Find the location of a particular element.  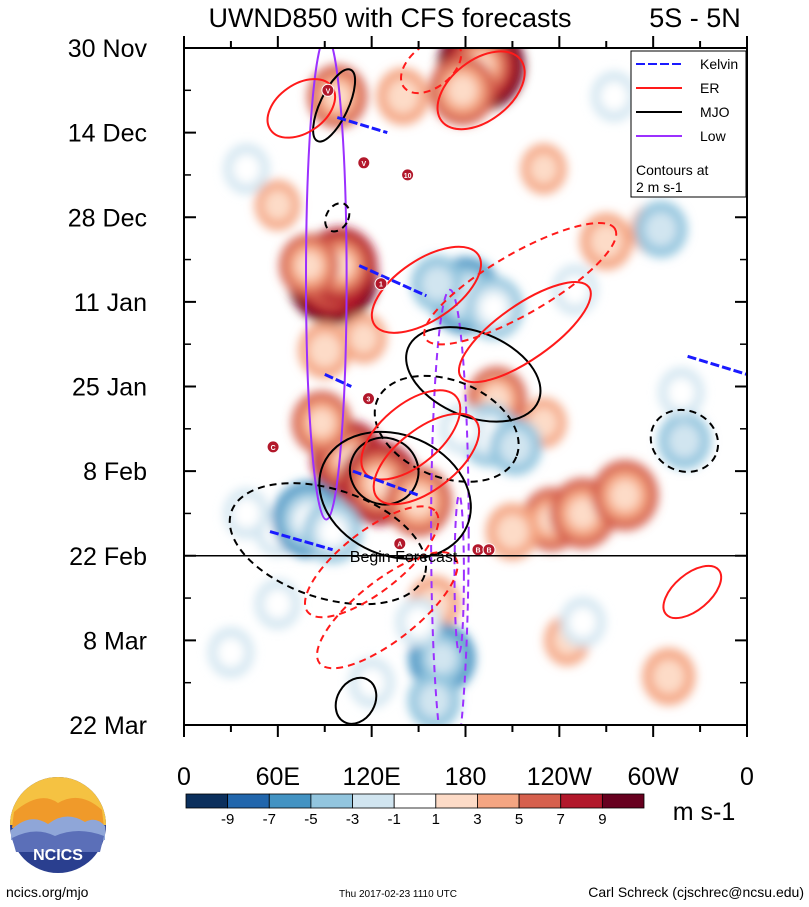

storm-symbol: 3 is located at coordinates (368, 399).